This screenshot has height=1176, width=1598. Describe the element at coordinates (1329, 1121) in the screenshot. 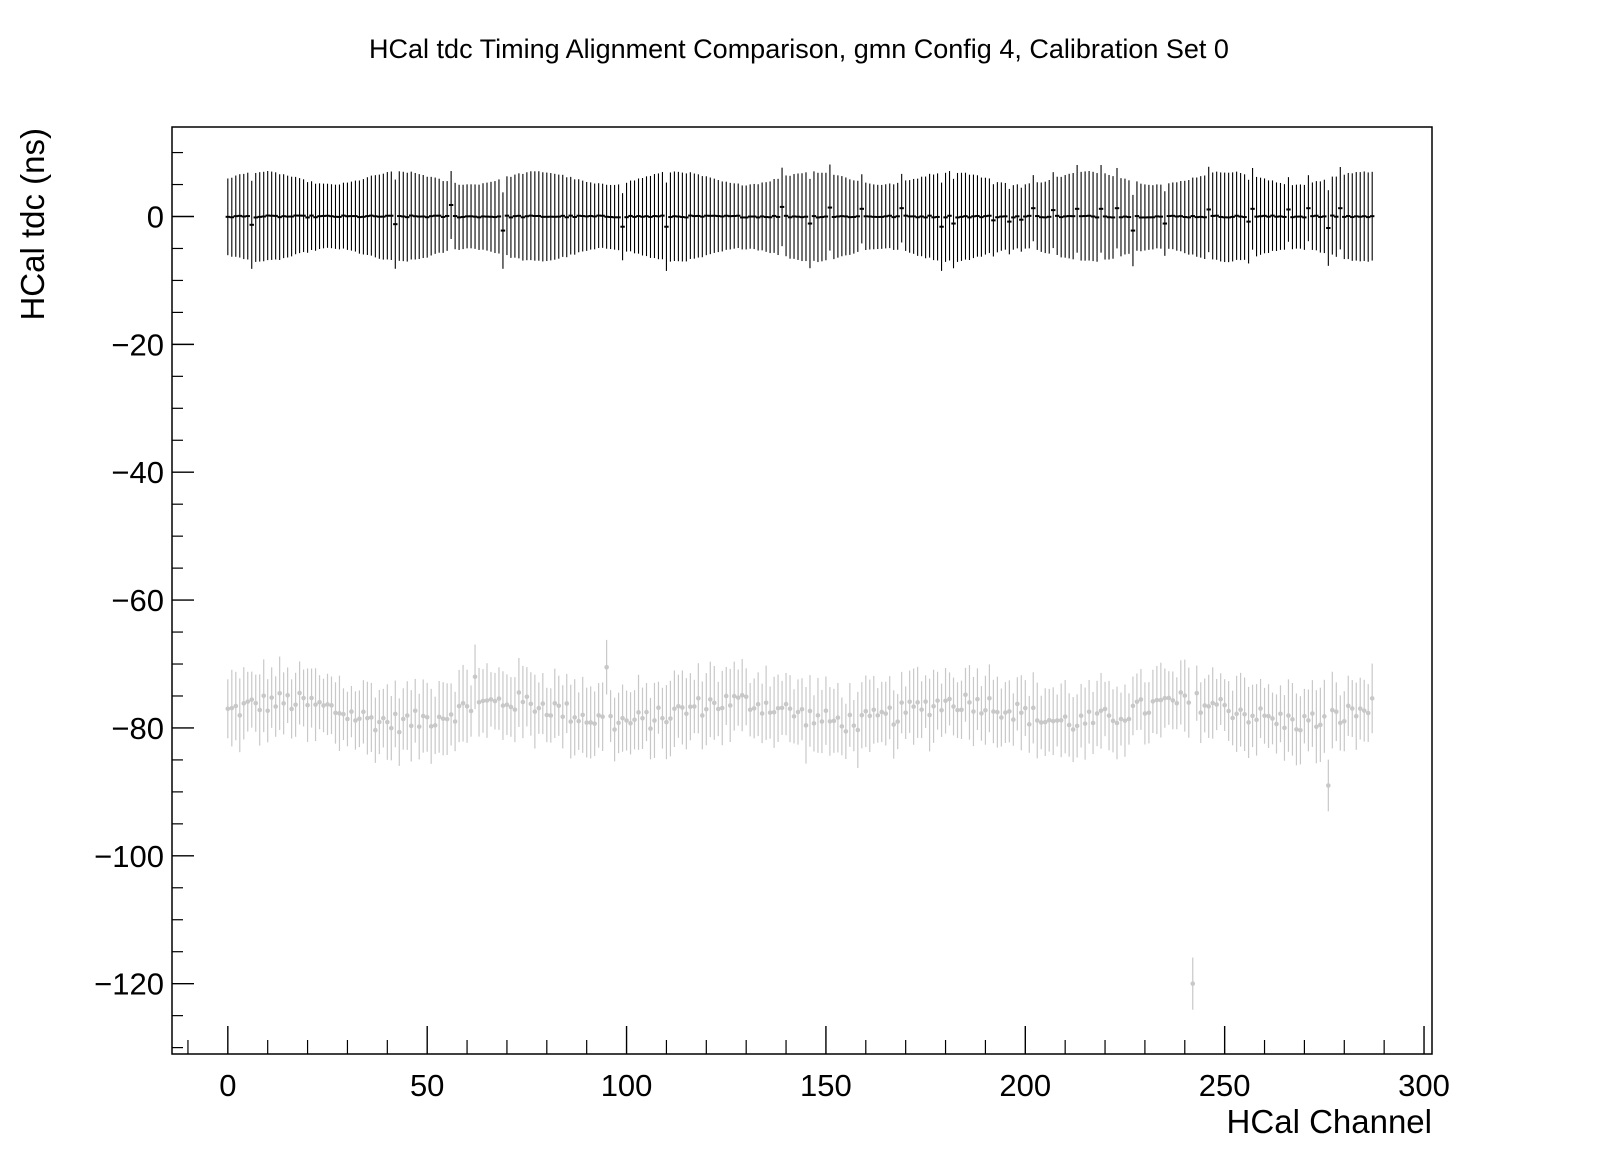

I see `x-axis-title: HCal Channel` at that location.